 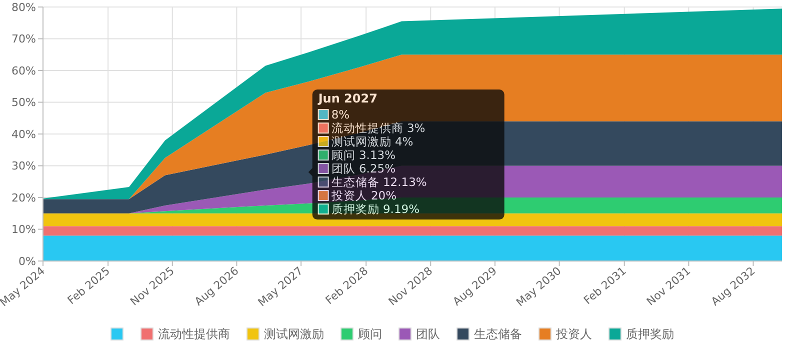 What do you see at coordinates (573, 334) in the screenshot?
I see `legend-label: 投资人` at bounding box center [573, 334].